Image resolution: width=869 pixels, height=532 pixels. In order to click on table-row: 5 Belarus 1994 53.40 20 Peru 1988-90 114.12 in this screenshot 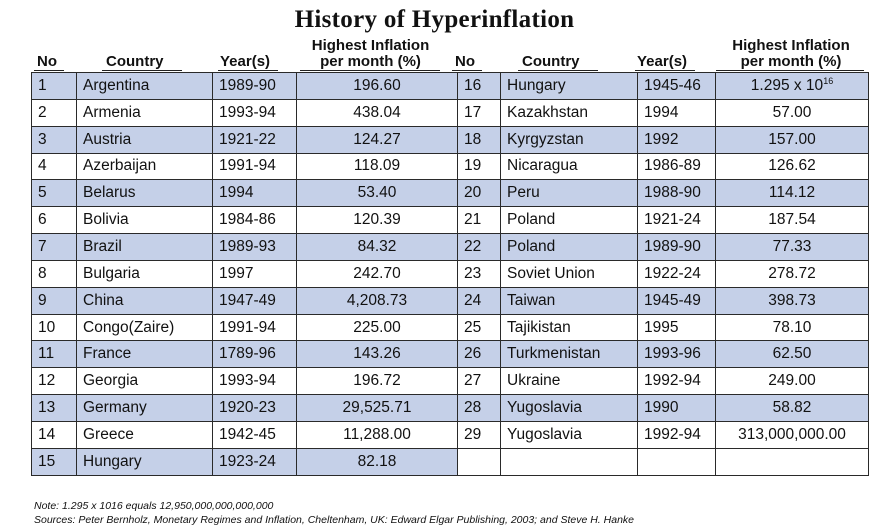, I will do `click(450, 193)`.